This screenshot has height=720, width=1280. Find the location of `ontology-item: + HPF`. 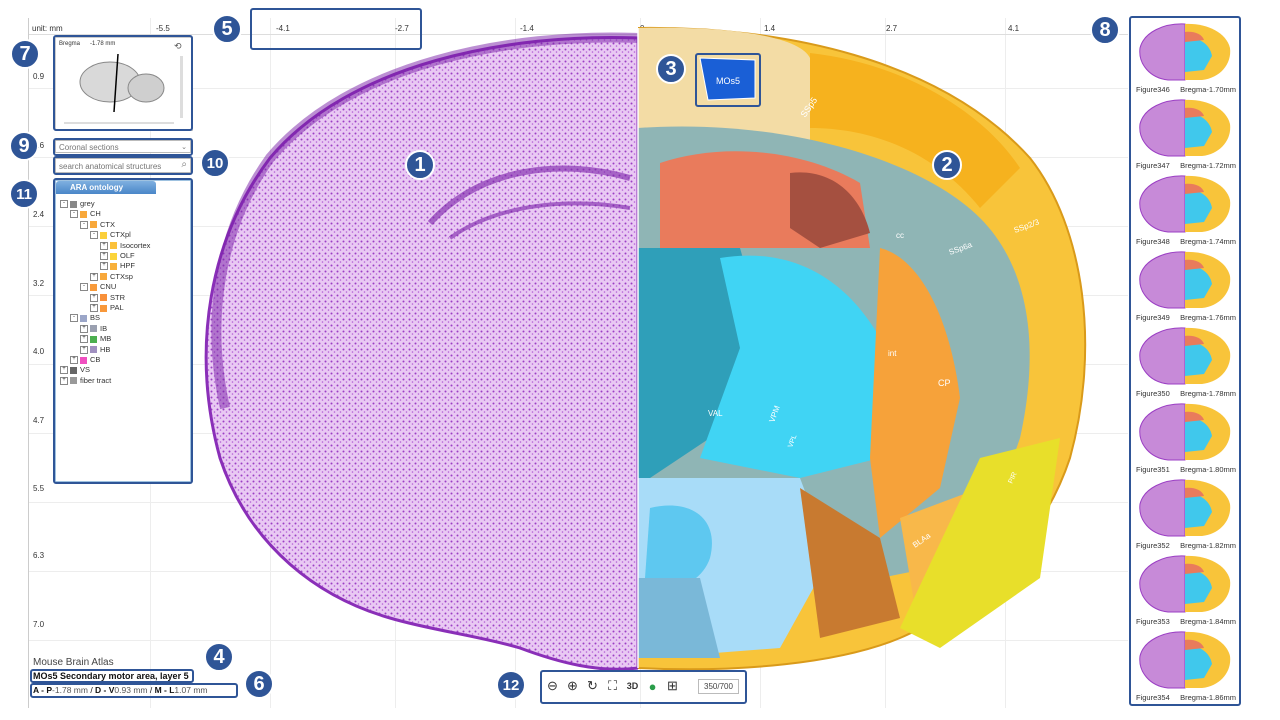

ontology-item: + HPF is located at coordinates (117, 266).